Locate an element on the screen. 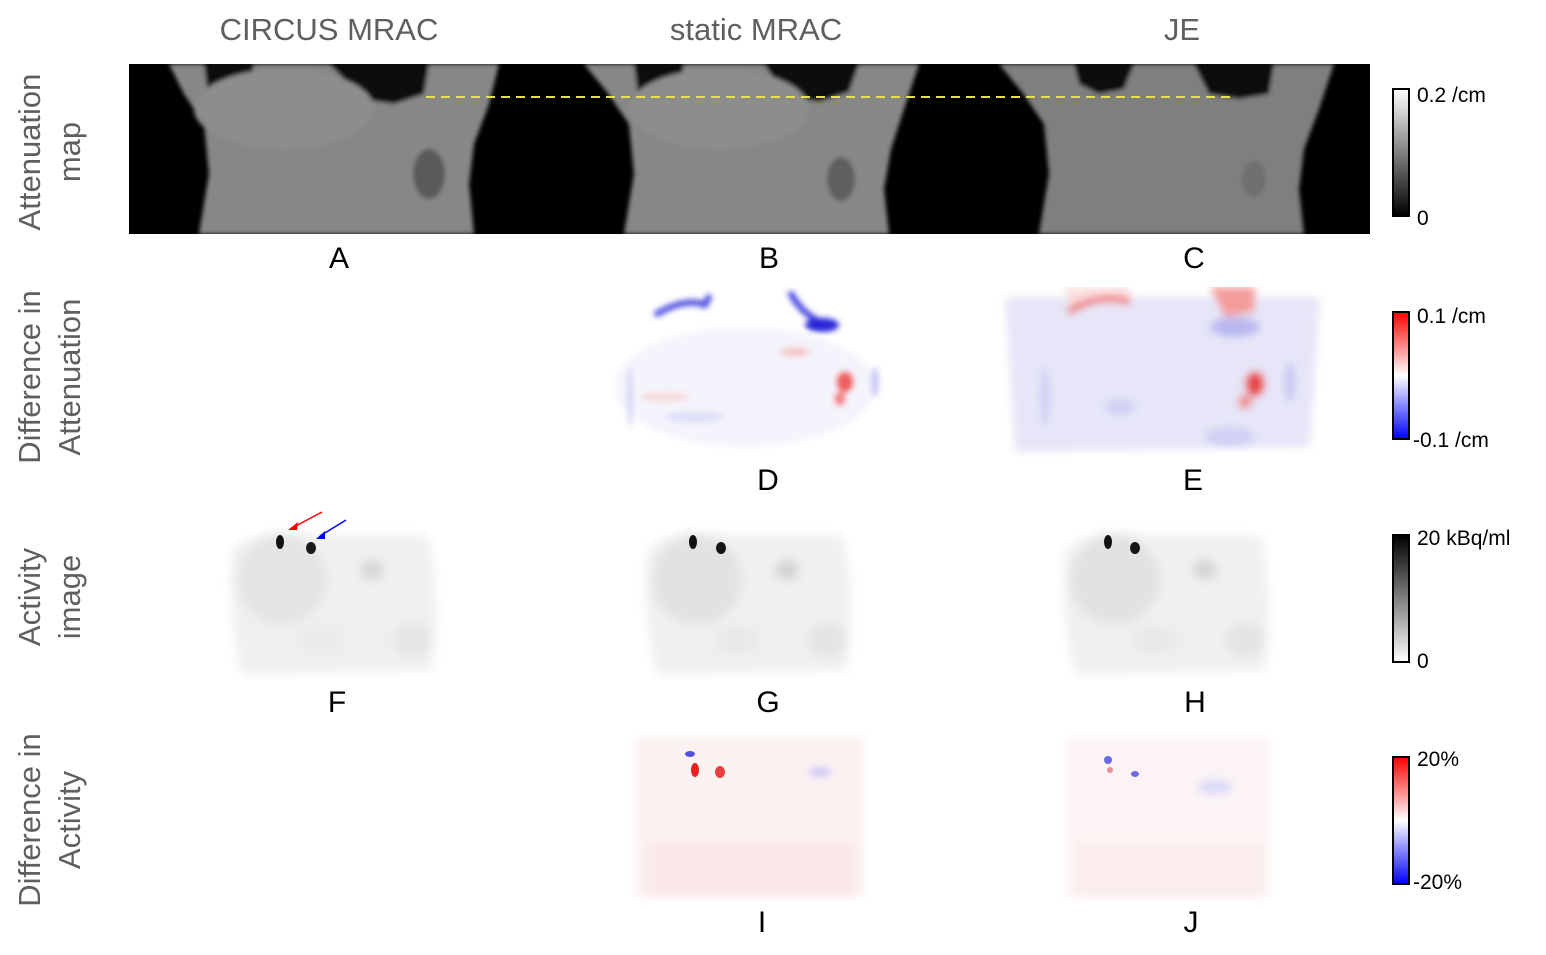 The width and height of the screenshot is (1546, 955). activity-difference-static is located at coordinates (750, 817).